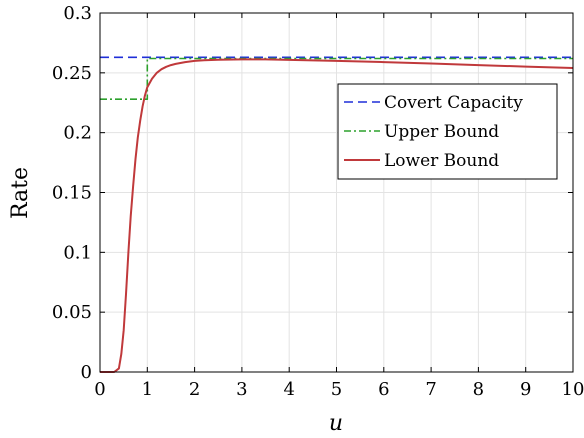  What do you see at coordinates (20, 193) in the screenshot?
I see `y-axis-label: Rate` at bounding box center [20, 193].